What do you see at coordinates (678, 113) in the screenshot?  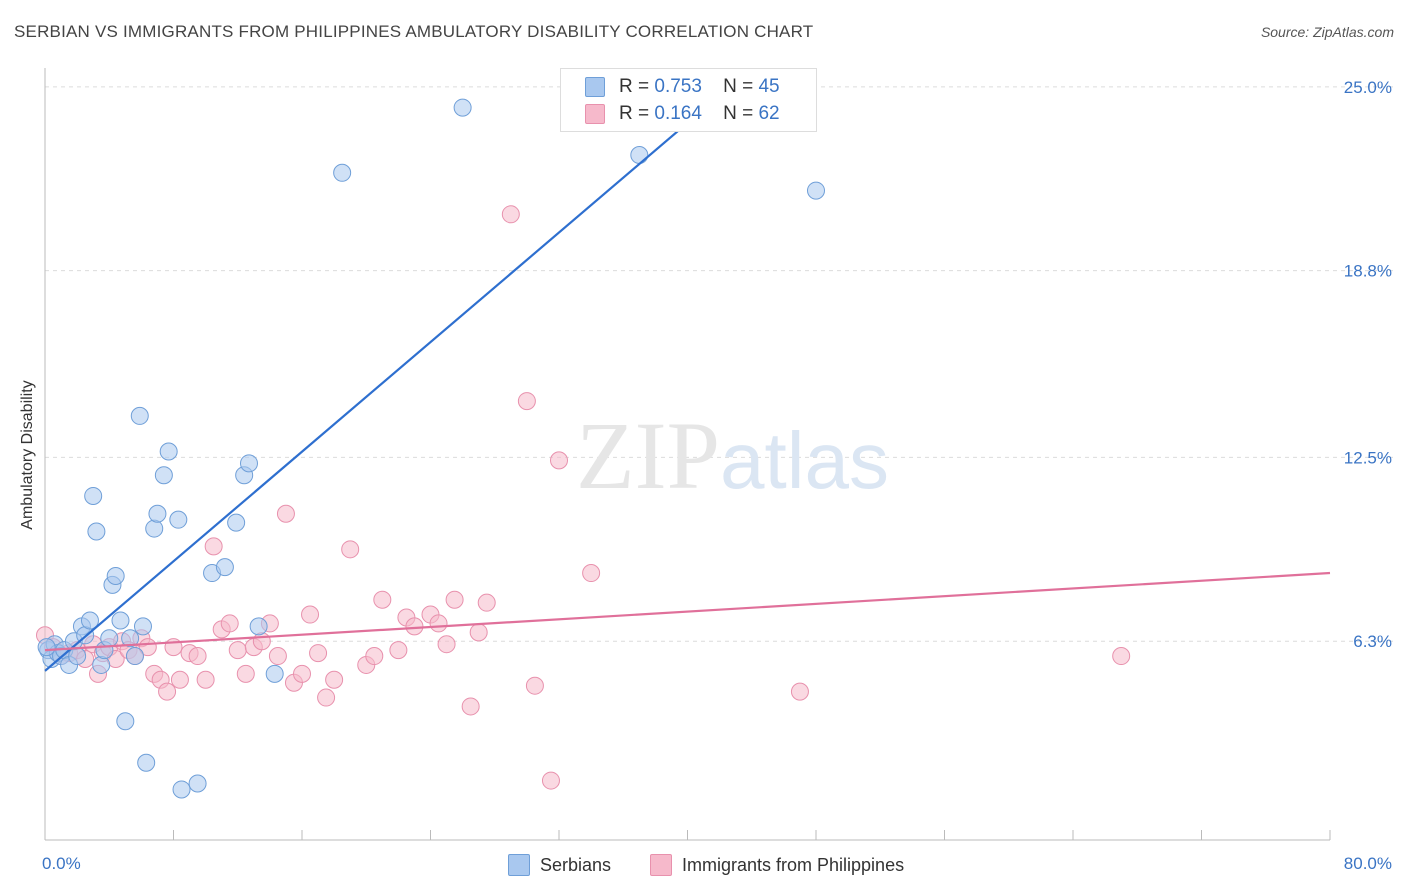 I see `legend-r-value-philippines: 0.164` at bounding box center [678, 113].